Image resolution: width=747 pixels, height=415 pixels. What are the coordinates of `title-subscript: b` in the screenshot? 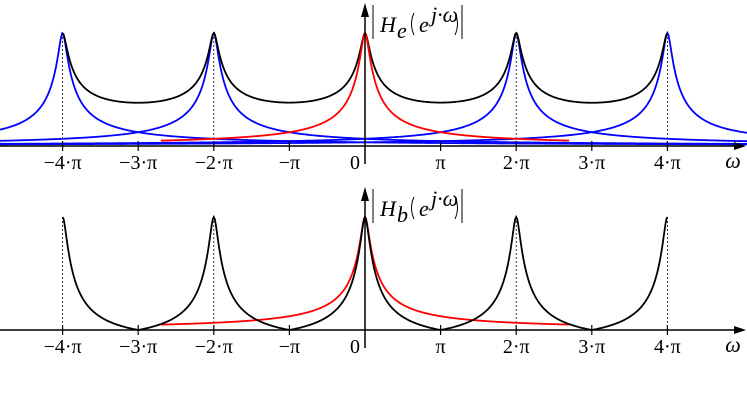 It's located at (402, 214).